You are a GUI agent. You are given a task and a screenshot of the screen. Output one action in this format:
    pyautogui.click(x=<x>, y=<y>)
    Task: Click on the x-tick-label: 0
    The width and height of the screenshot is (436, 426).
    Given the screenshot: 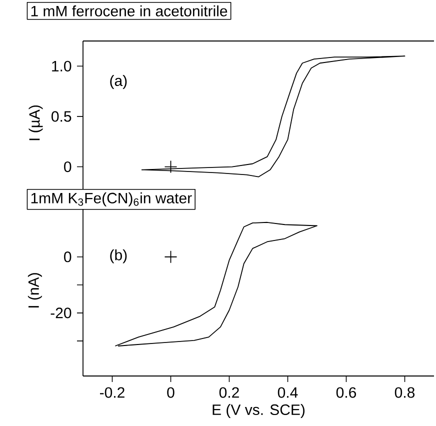 What is the action you would take?
    pyautogui.click(x=170, y=392)
    